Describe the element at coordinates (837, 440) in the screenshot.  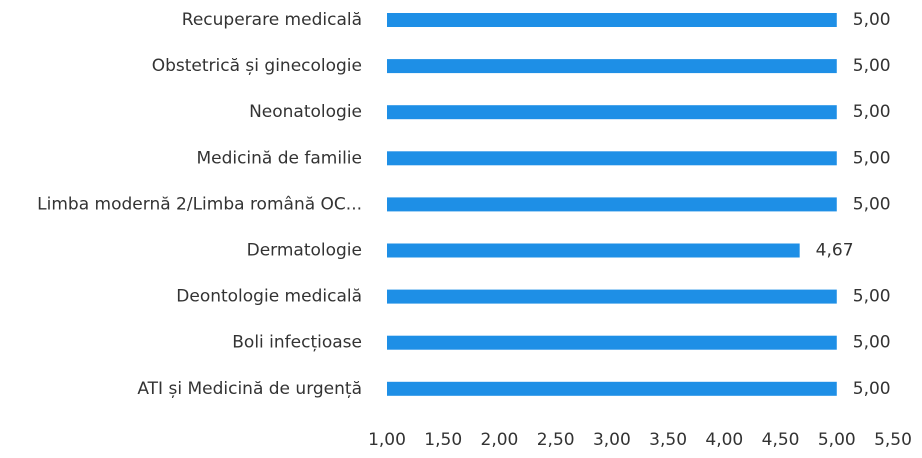
I see `x-tick-label: 5,00` at that location.